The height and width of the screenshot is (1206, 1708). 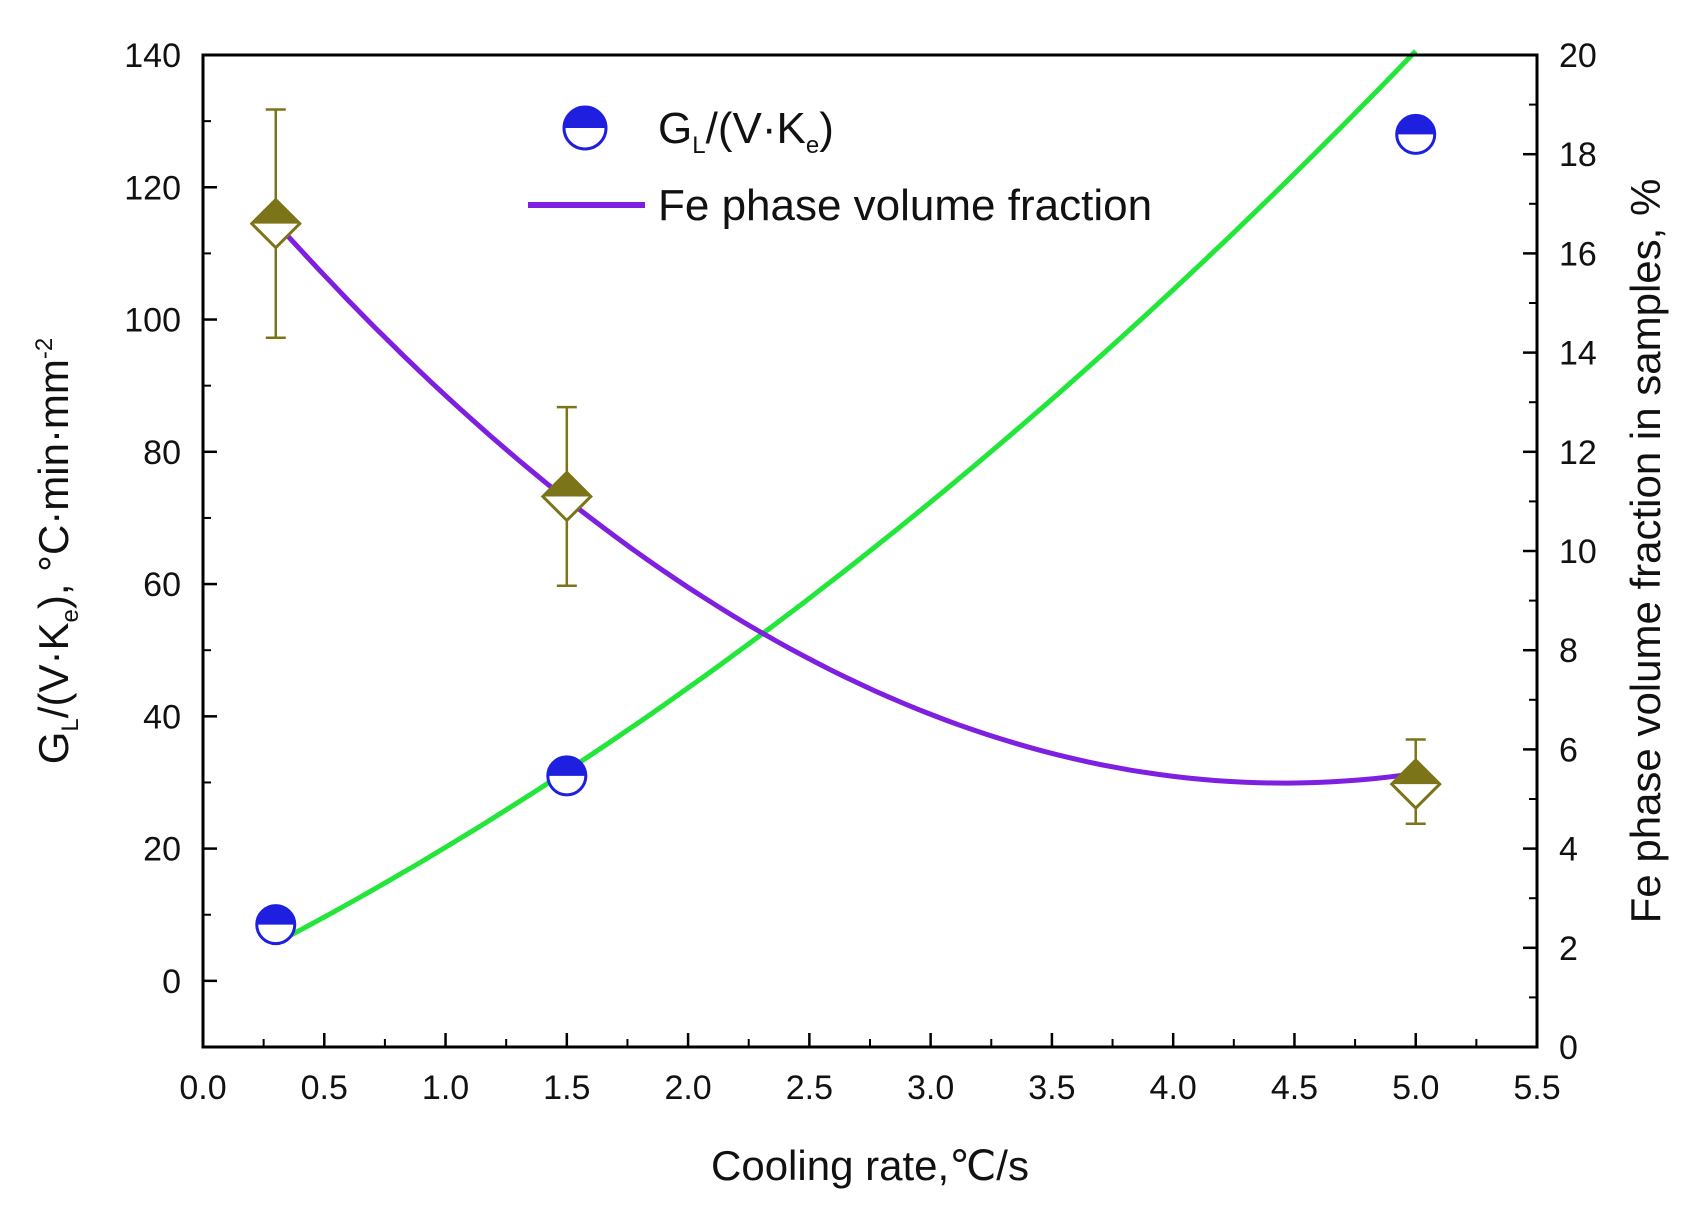 What do you see at coordinates (1415, 1088) in the screenshot?
I see `x-tick-label: 5.0` at bounding box center [1415, 1088].